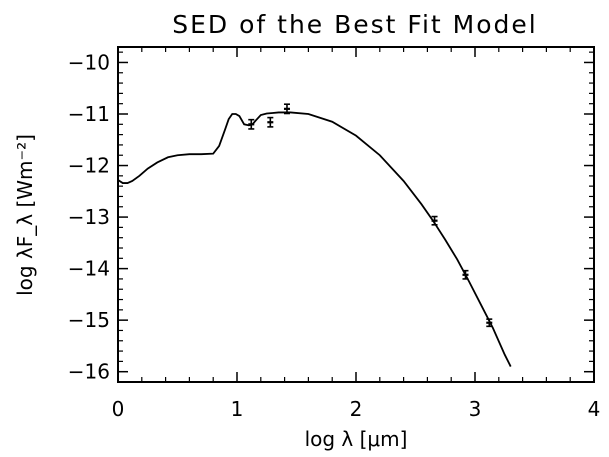 Image resolution: width=609 pixels, height=457 pixels. I want to click on y-tick-label: −16, so click(89, 372).